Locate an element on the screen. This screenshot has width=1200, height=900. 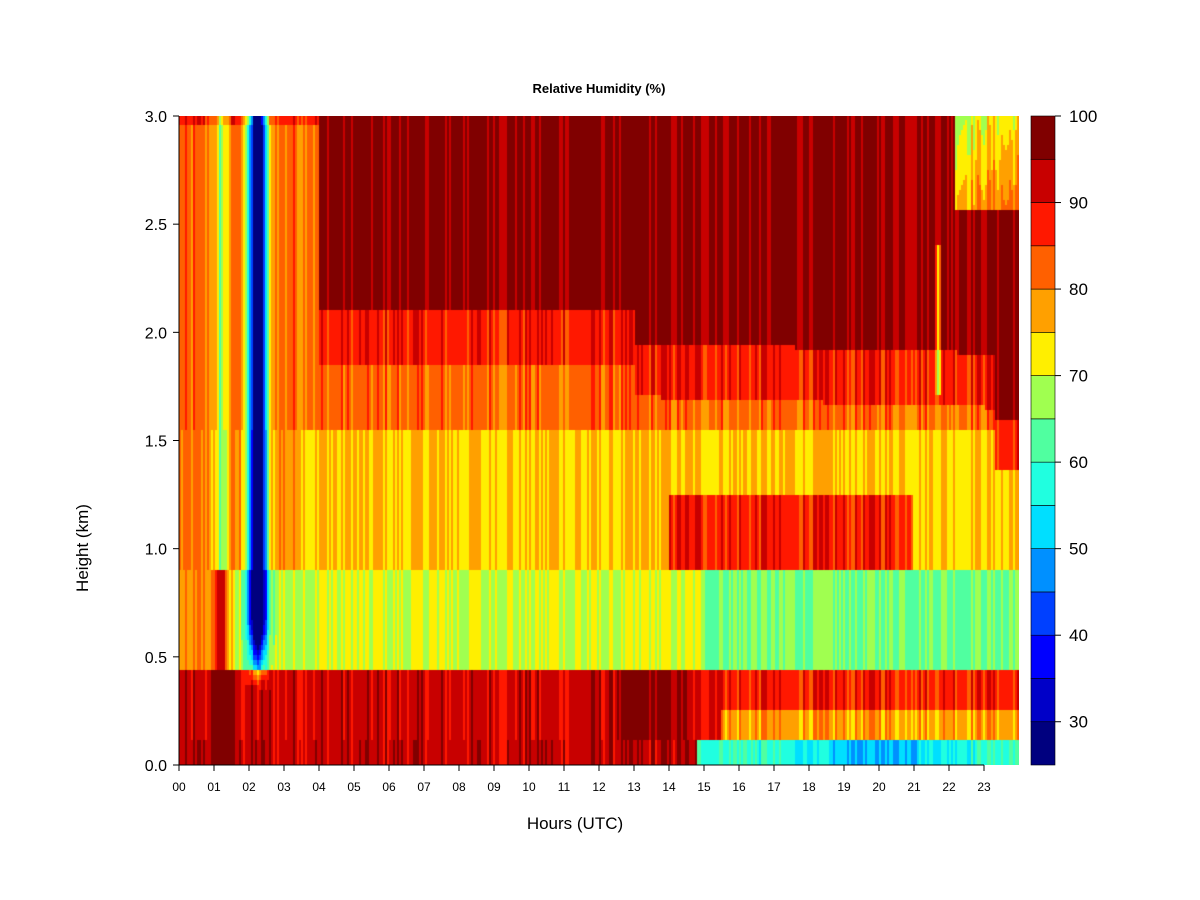
x-tick-label: 09 is located at coordinates (494, 787).